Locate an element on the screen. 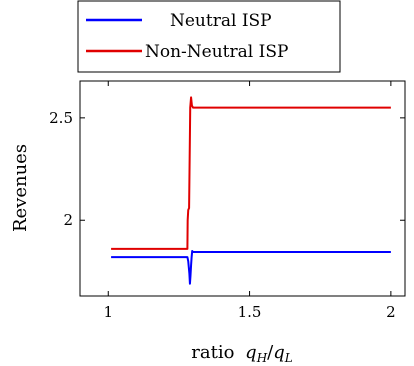 Image resolution: width=414 pixels, height=366 pixels. x-tick-label: 1 is located at coordinates (108, 312).